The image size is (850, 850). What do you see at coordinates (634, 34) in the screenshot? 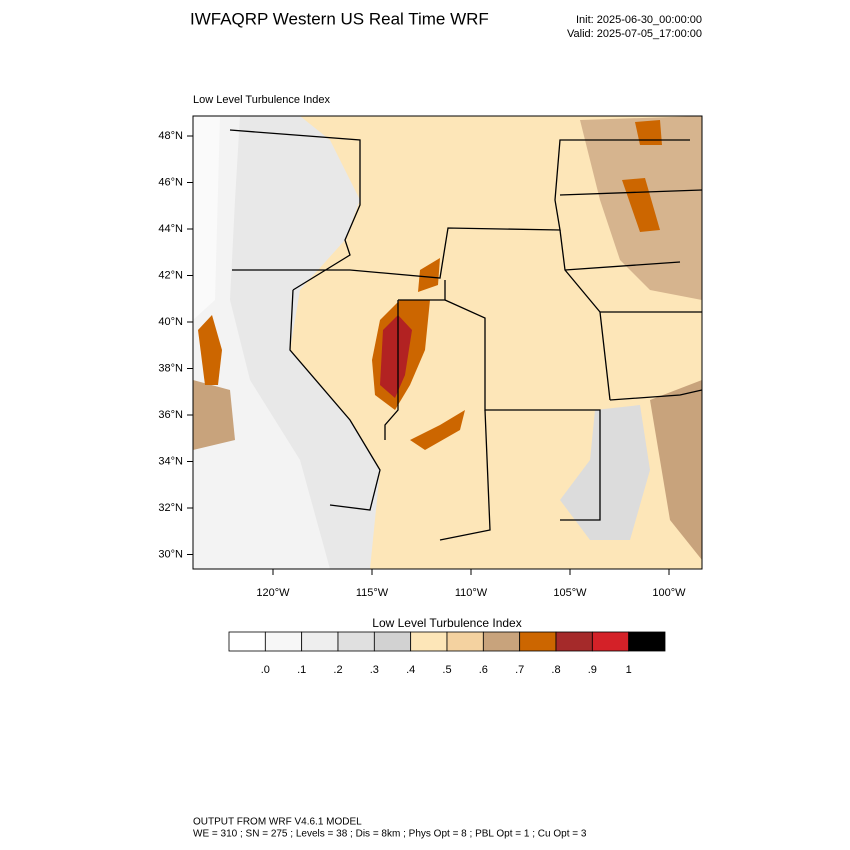
I see `valid-time: Valid: 2025-07-05_17:00:00` at bounding box center [634, 34].